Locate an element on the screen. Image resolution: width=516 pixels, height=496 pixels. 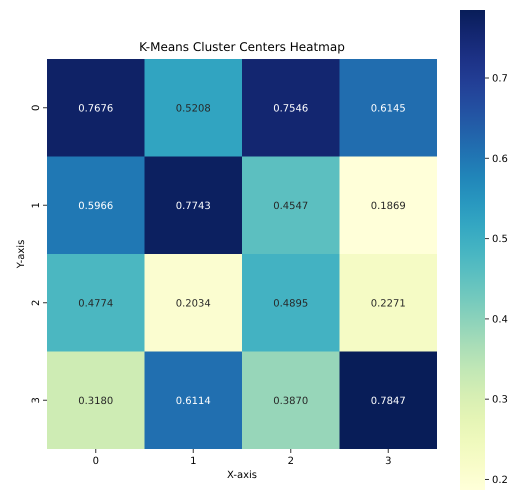
color-bar-label: 0.6 is located at coordinates (500, 159).